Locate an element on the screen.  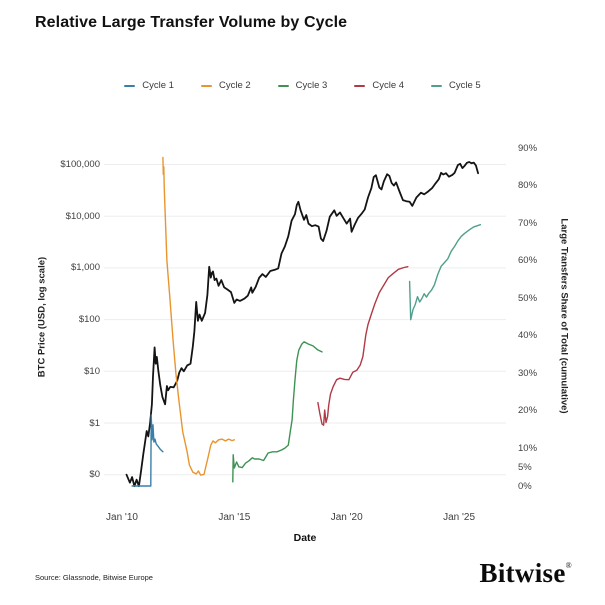
right-tick-label: 5% is located at coordinates (525, 467).